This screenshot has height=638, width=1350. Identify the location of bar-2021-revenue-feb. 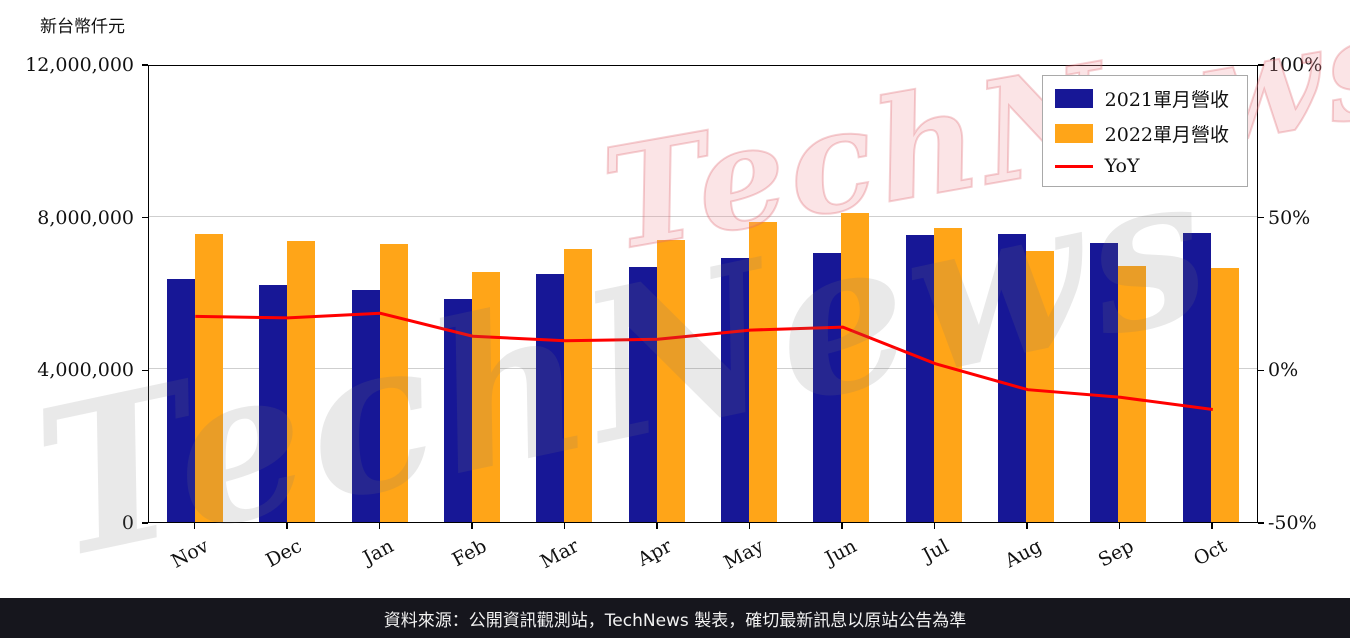
(458, 410).